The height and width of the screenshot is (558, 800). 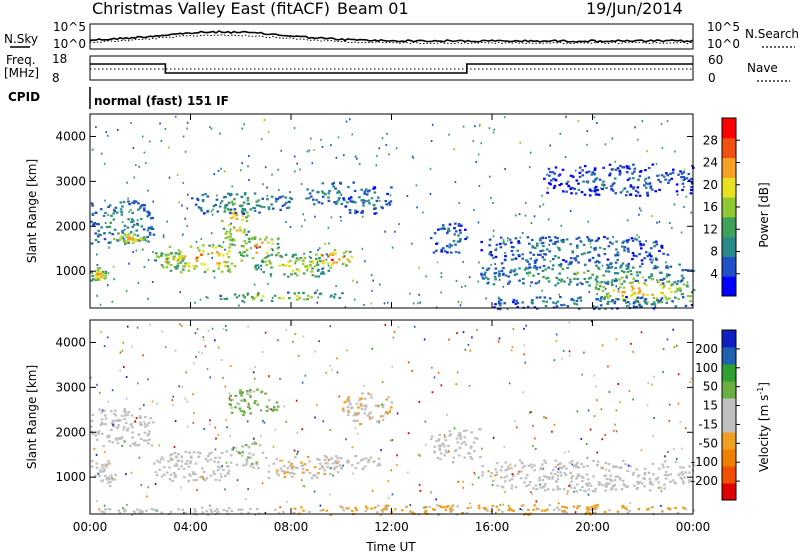 What do you see at coordinates (211, 9) in the screenshot?
I see `station-title: Christmas Valley East (fitACF)` at bounding box center [211, 9].